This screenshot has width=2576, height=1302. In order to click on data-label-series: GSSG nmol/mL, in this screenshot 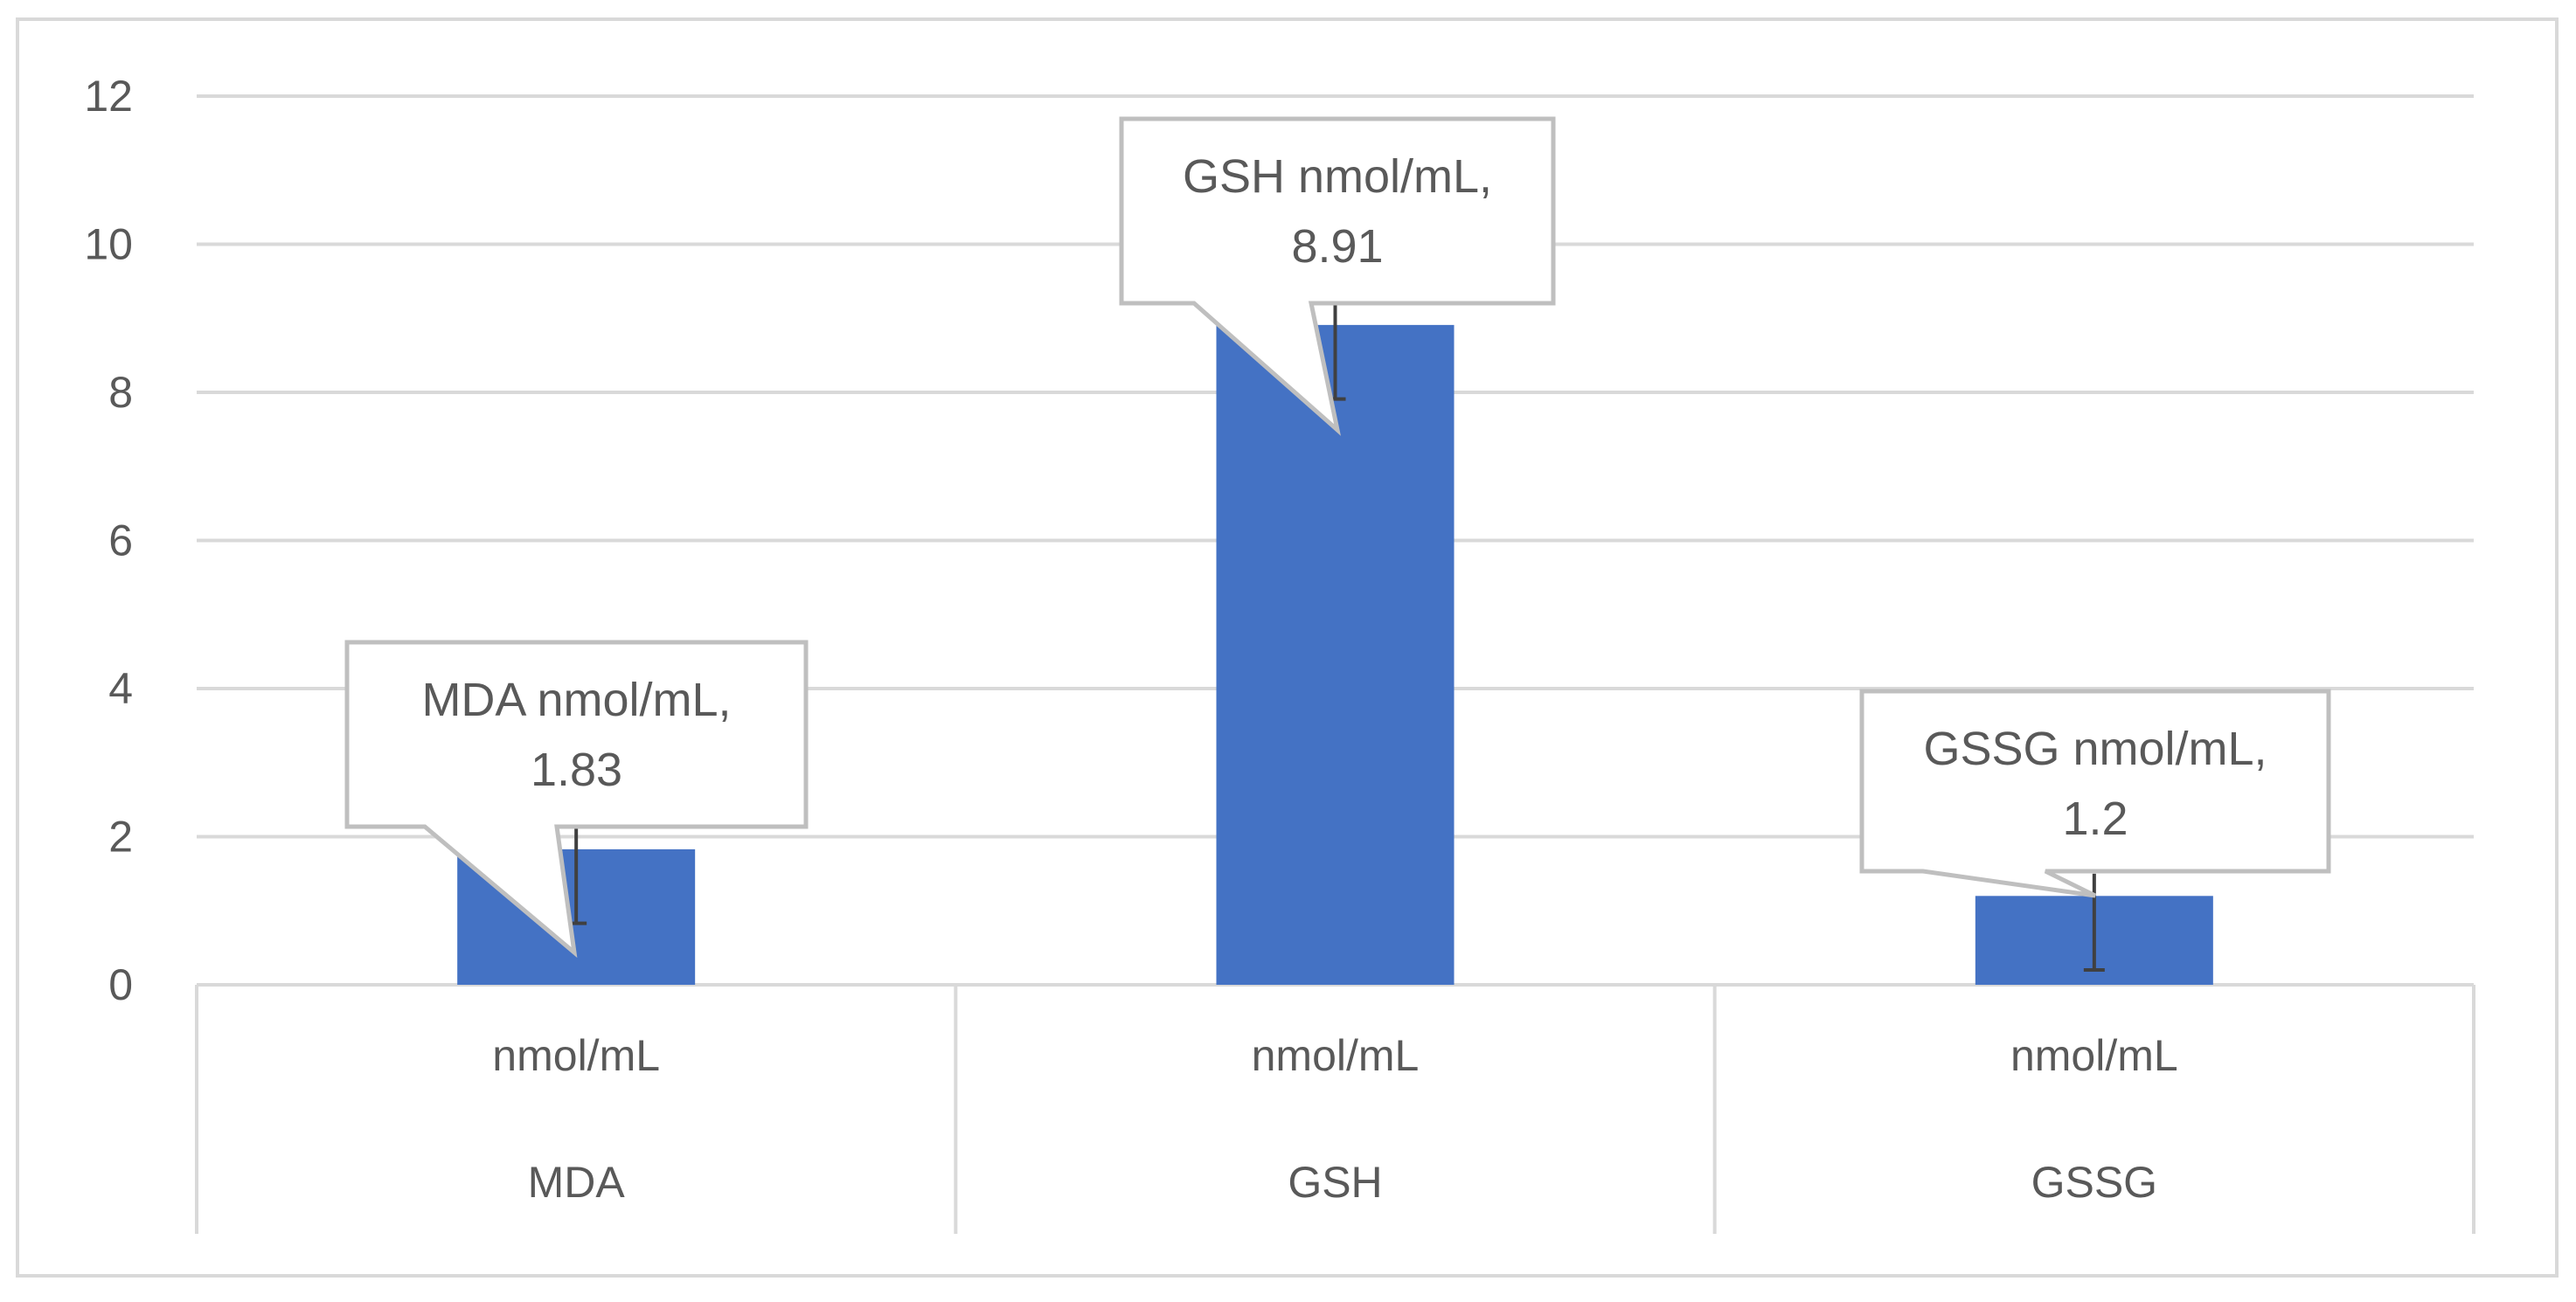, I will do `click(2095, 749)`.